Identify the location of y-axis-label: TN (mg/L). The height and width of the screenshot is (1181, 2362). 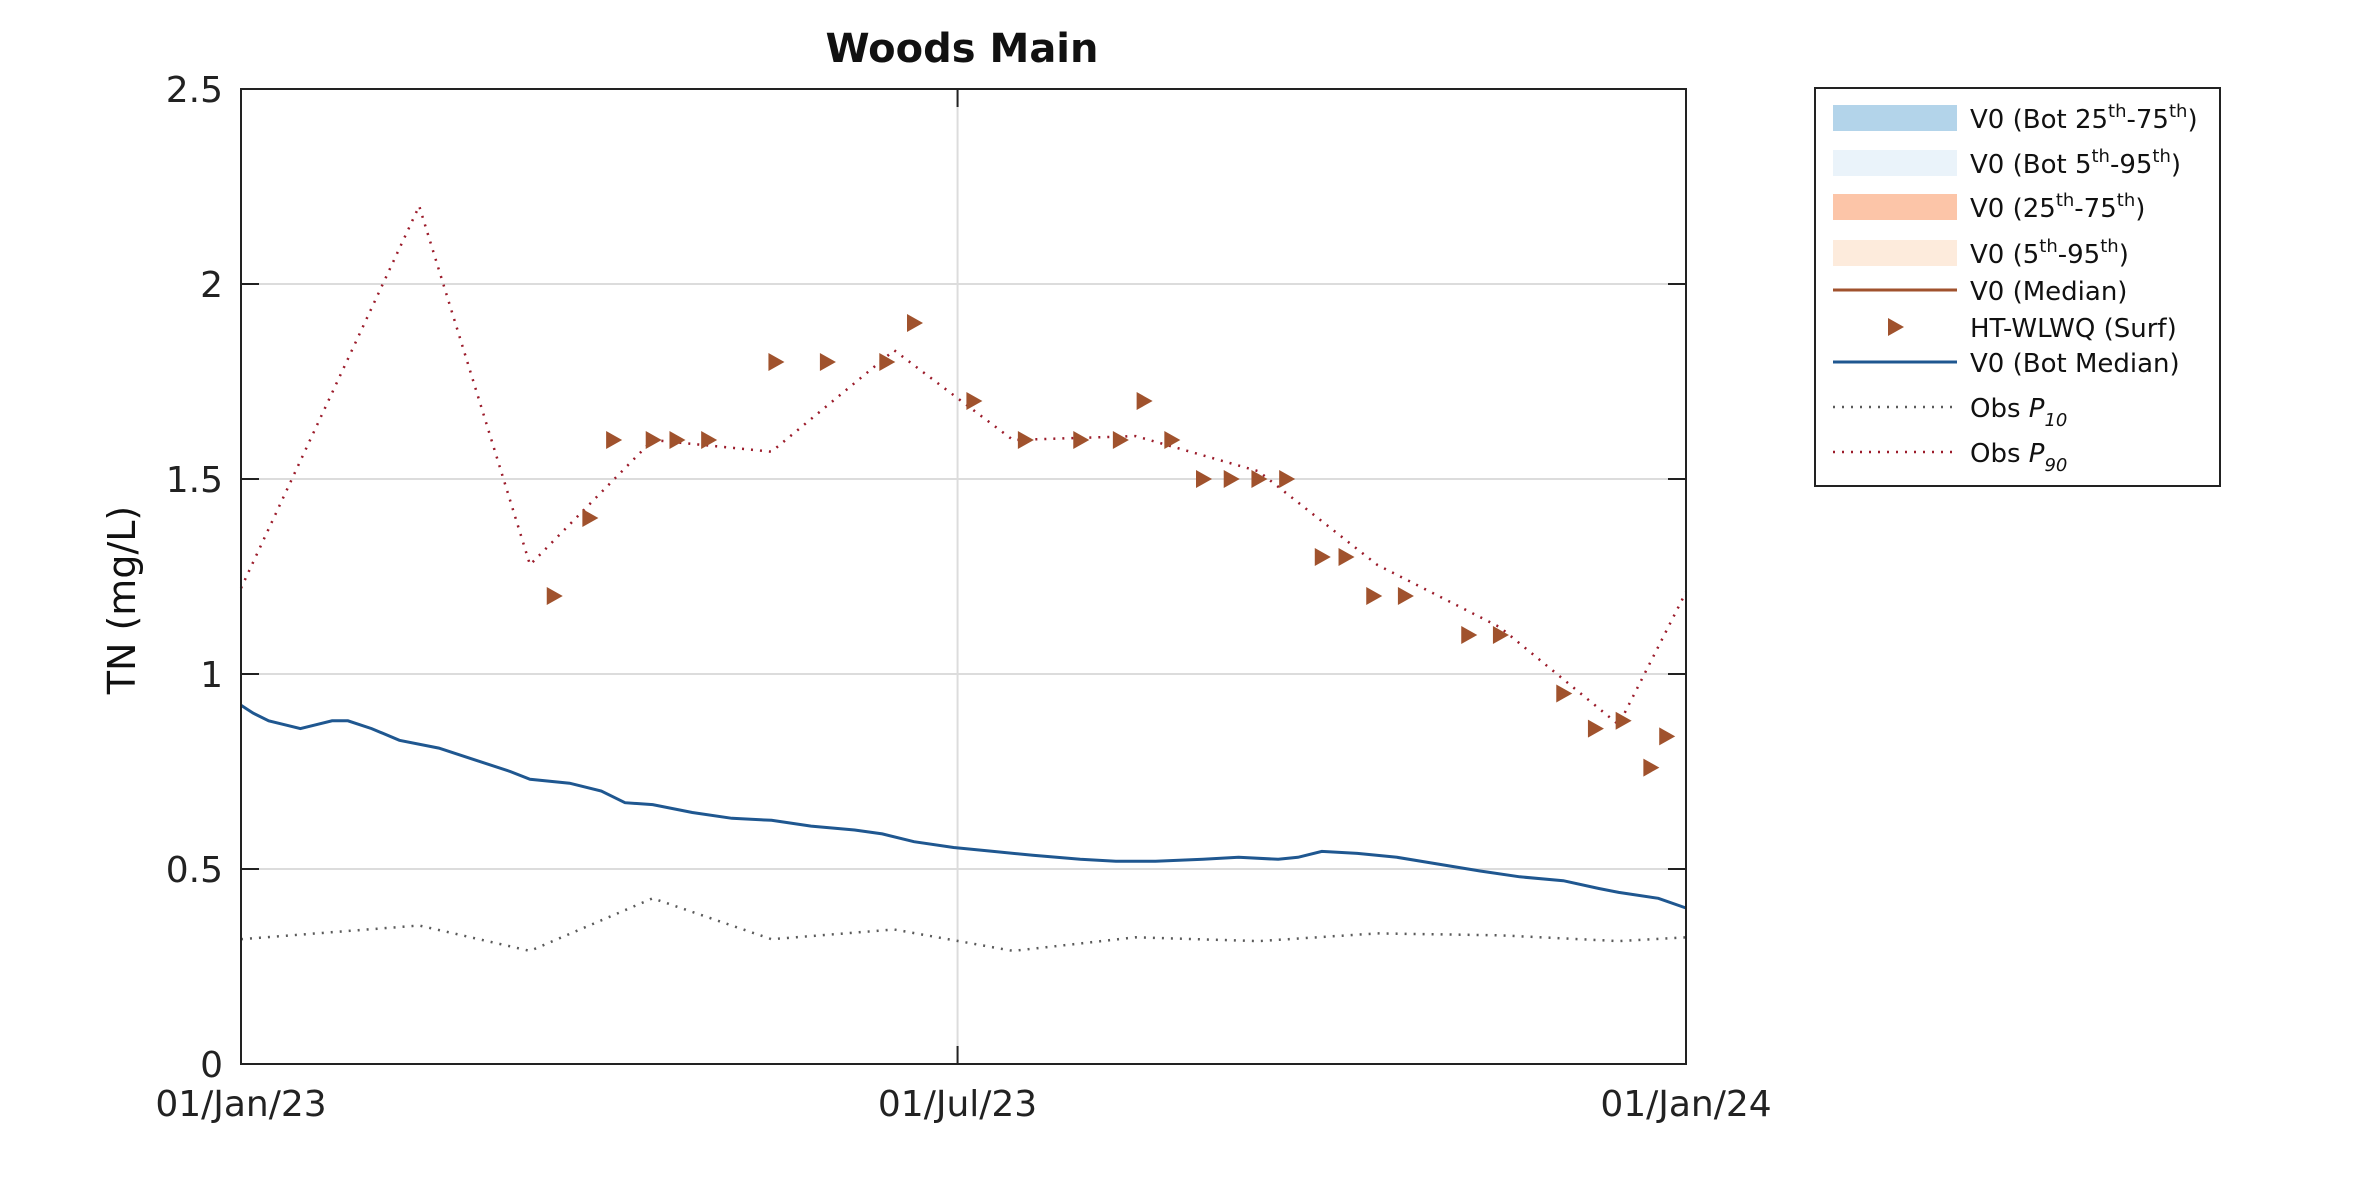
(122, 600).